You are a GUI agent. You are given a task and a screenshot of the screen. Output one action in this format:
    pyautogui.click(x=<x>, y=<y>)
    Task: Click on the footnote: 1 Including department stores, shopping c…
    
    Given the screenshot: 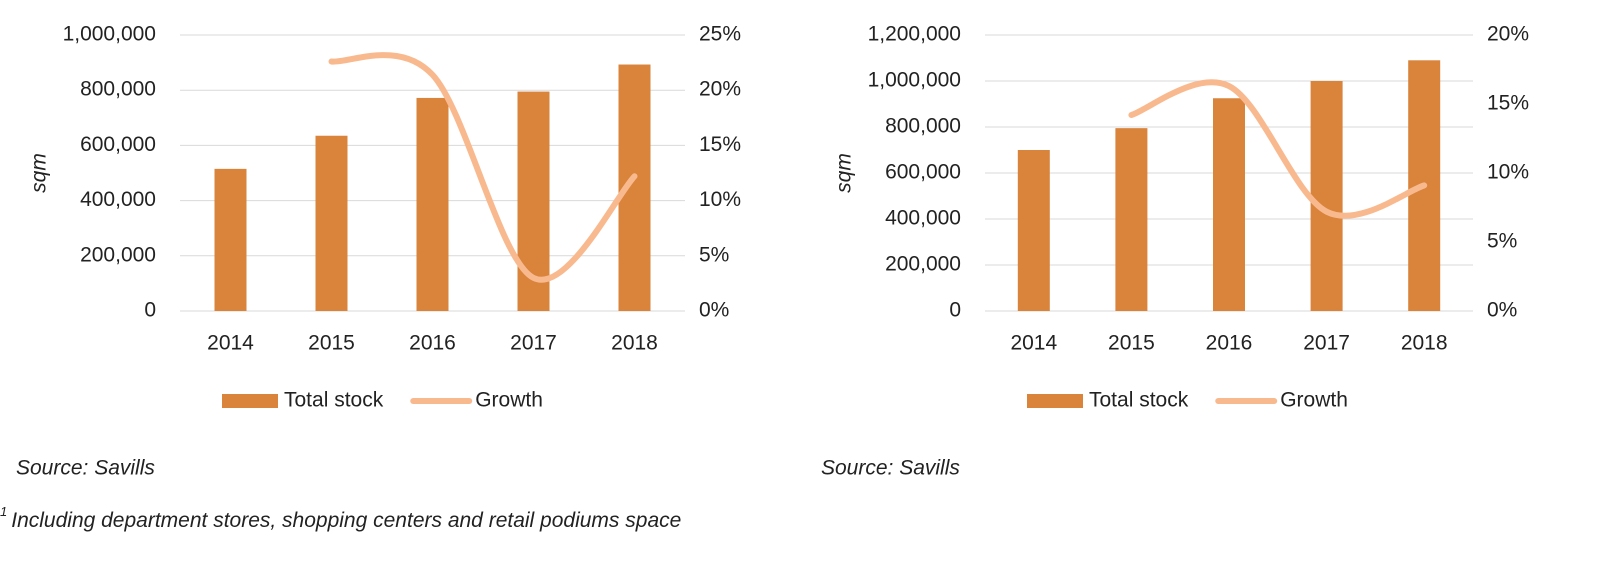 What is the action you would take?
    pyautogui.click(x=340, y=517)
    